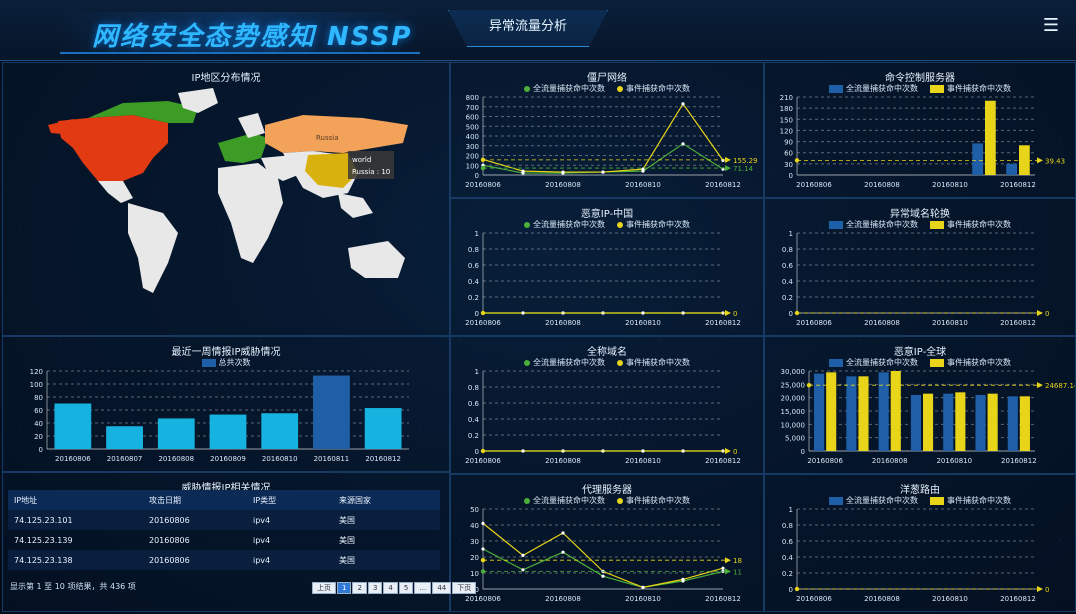 The height and width of the screenshot is (614, 1076). I want to click on page-next-button: 下页, so click(464, 588).